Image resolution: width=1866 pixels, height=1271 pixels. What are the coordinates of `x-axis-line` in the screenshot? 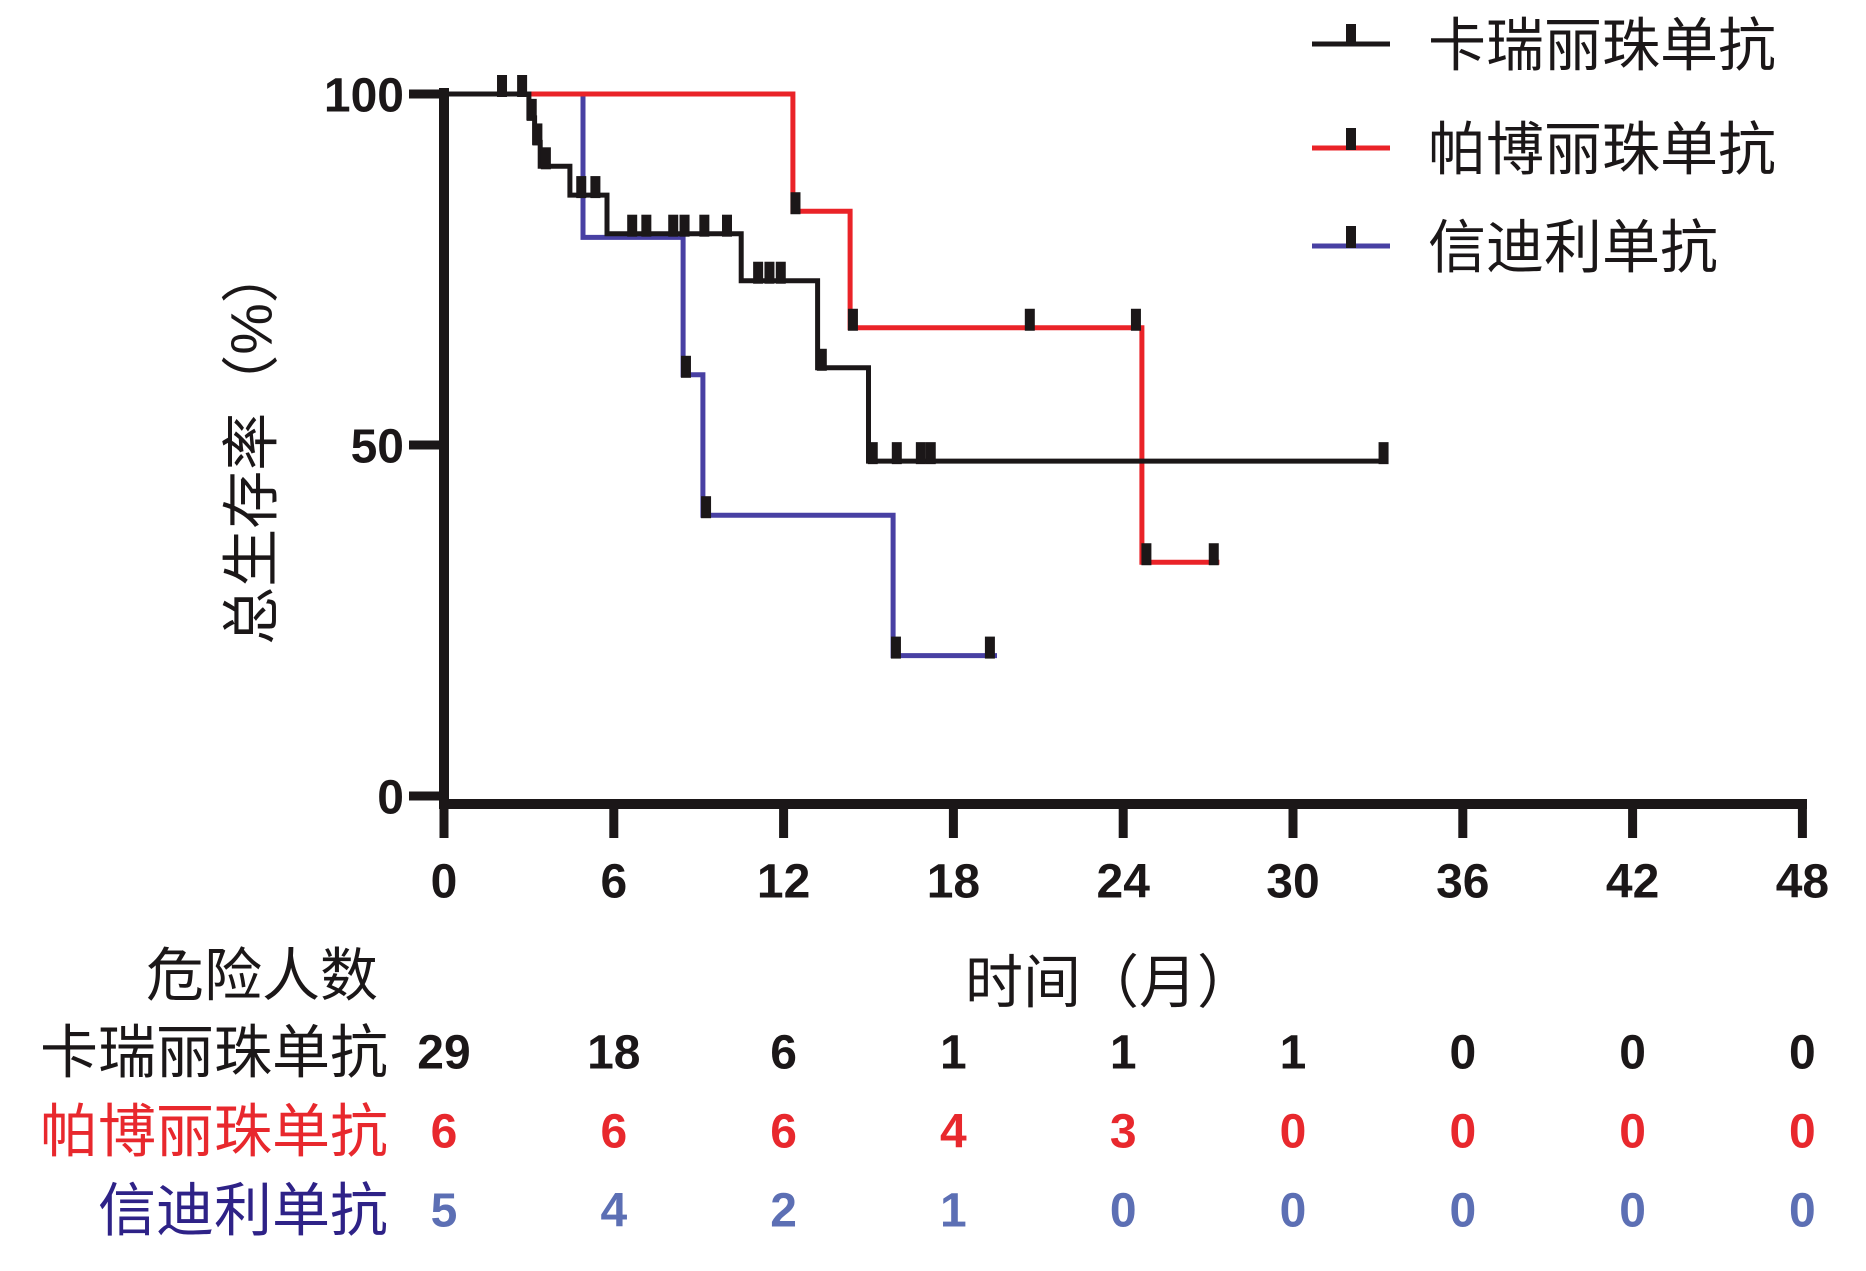 It's located at (1123, 804).